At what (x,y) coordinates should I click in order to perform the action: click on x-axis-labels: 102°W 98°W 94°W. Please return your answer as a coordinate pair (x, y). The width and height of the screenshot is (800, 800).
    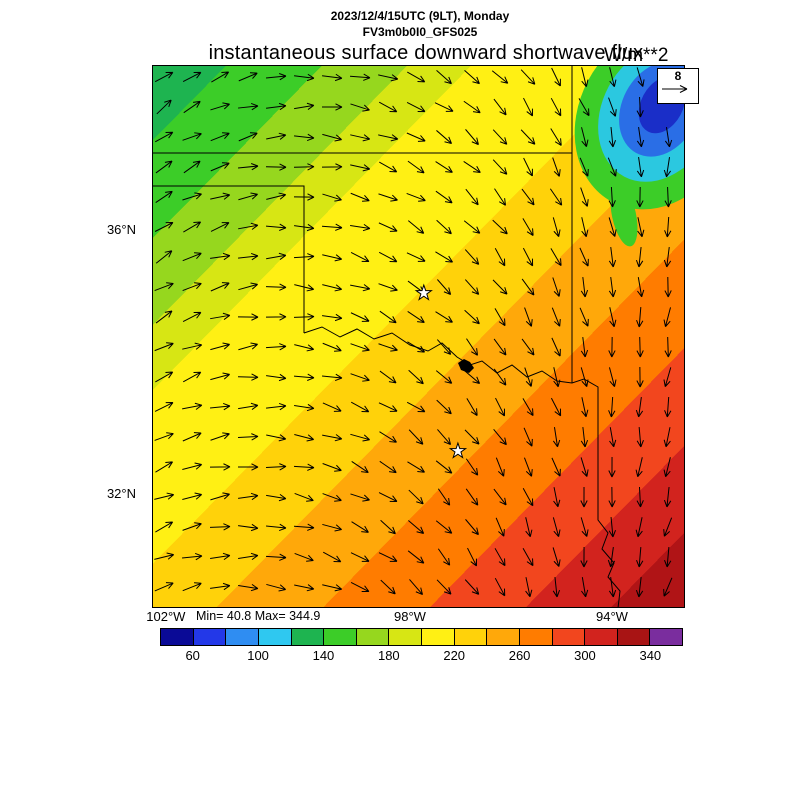
    Looking at the image, I should click on (415, 617).